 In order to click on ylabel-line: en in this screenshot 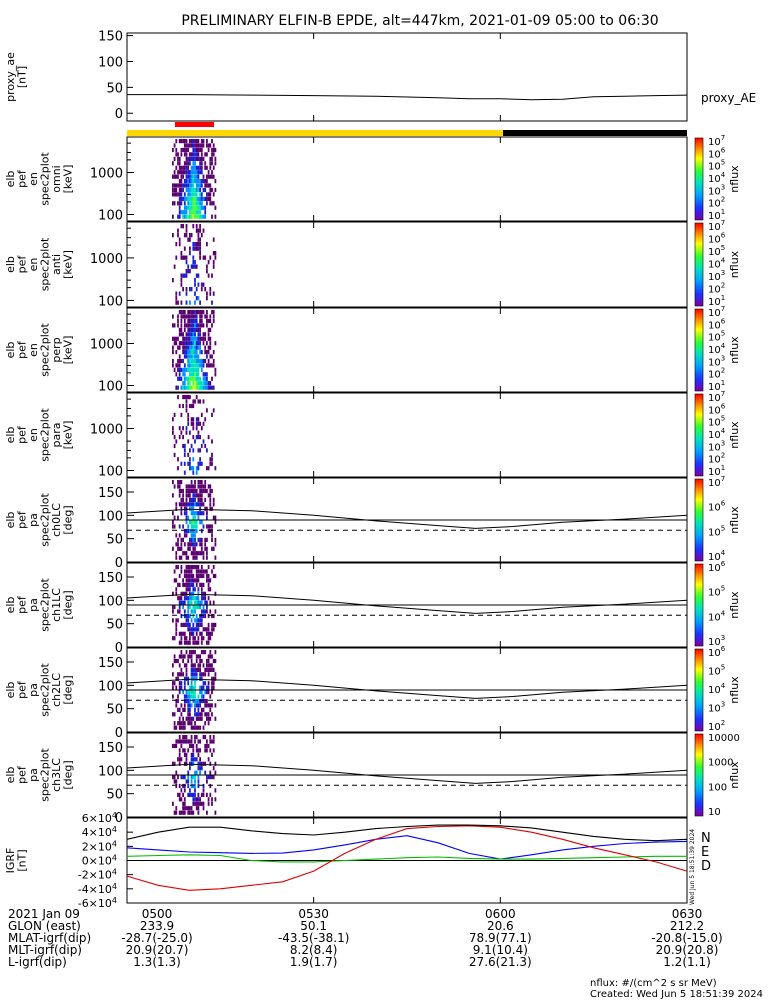, I will do `click(33, 265)`.